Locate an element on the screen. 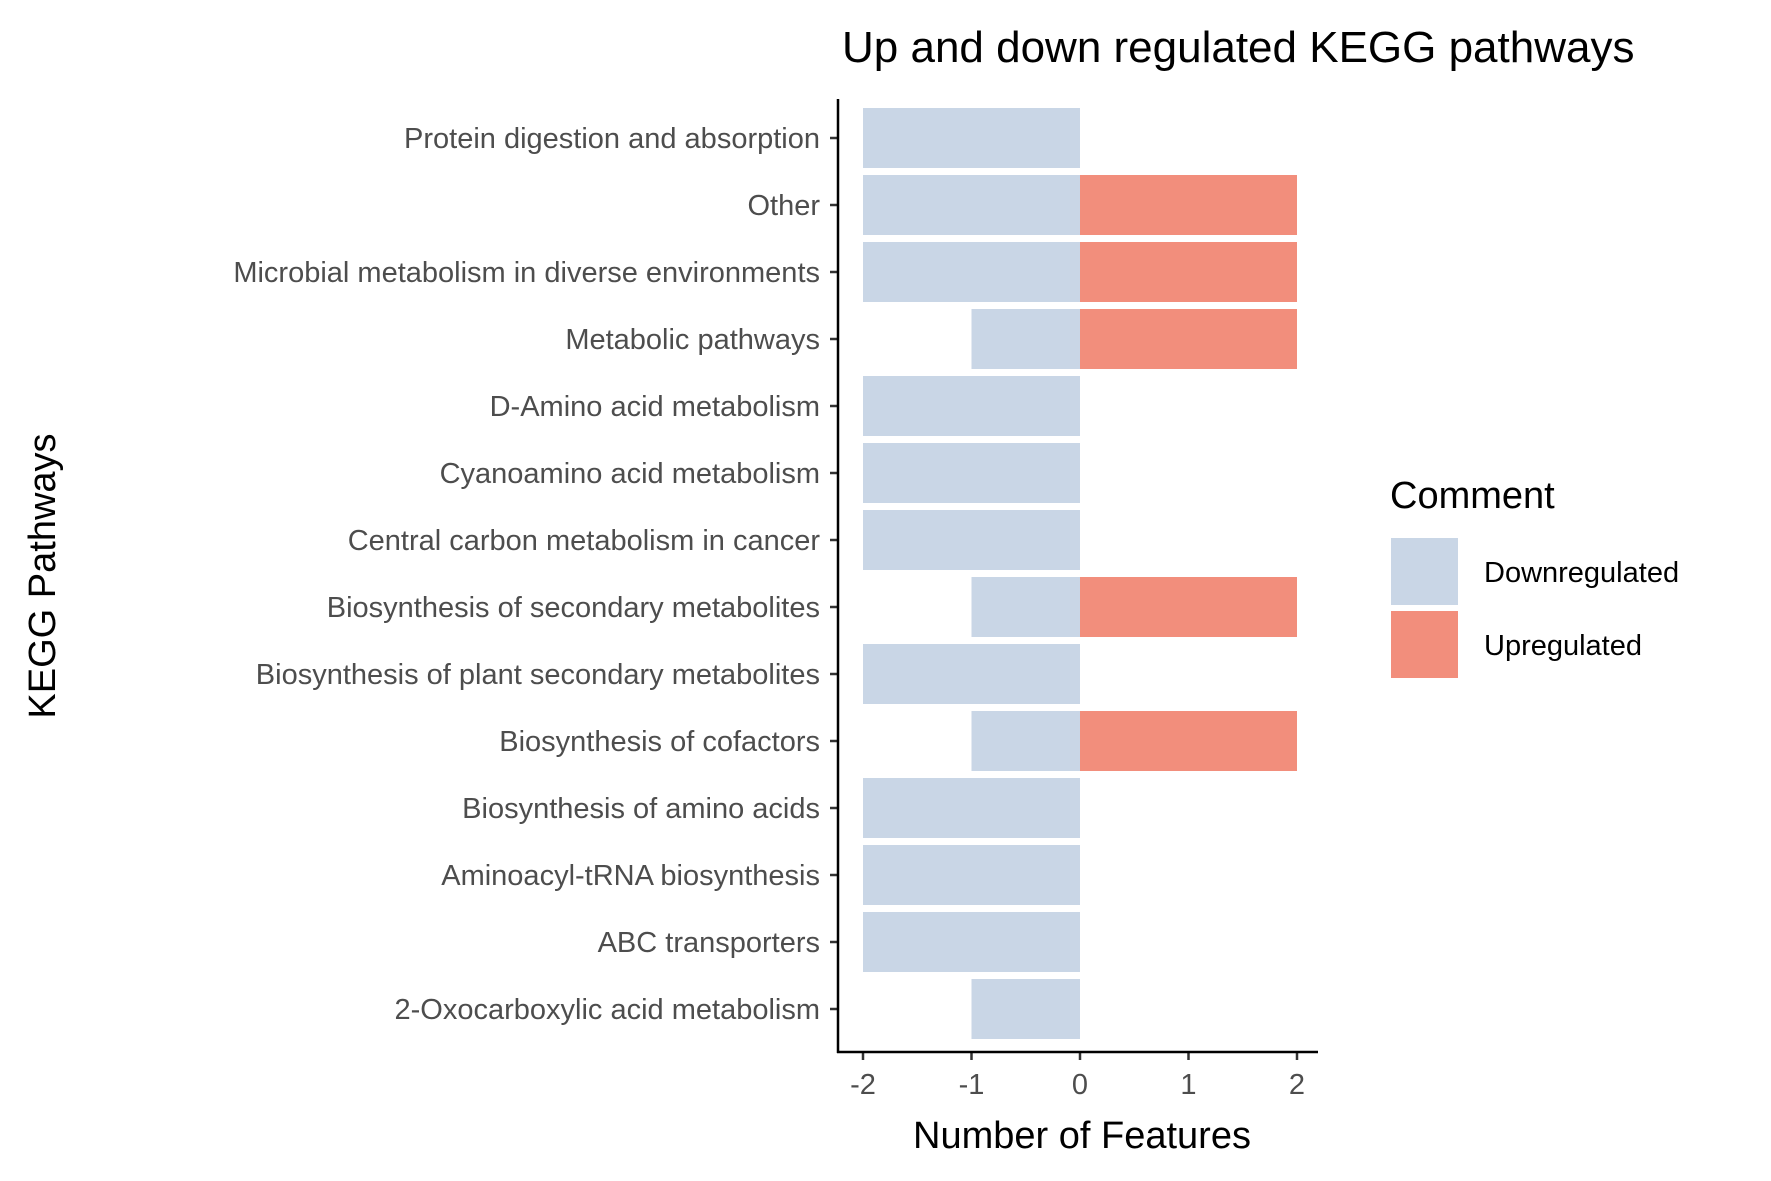  y-tick-label-biosynthesis-of-amino-acids: Biosynthesis of amino acids is located at coordinates (641, 809).